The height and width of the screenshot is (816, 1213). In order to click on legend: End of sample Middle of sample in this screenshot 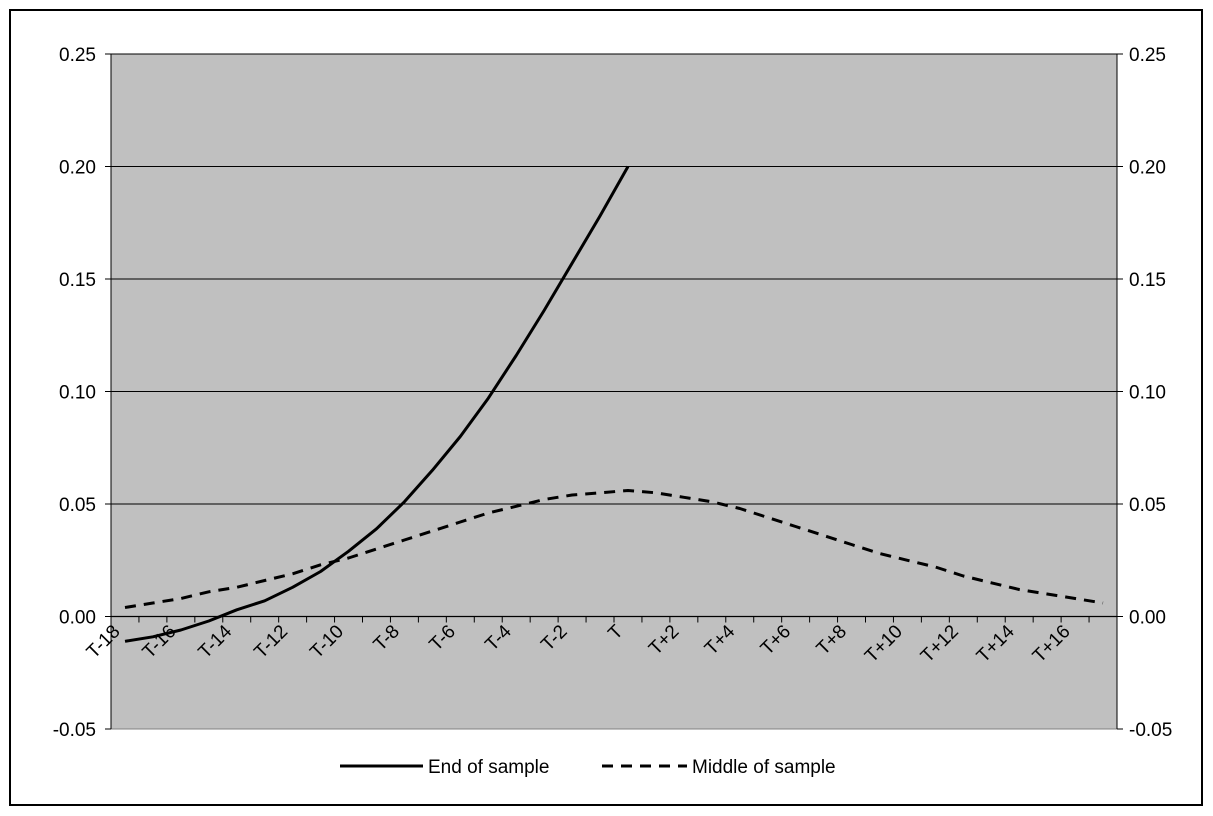, I will do `click(588, 767)`.